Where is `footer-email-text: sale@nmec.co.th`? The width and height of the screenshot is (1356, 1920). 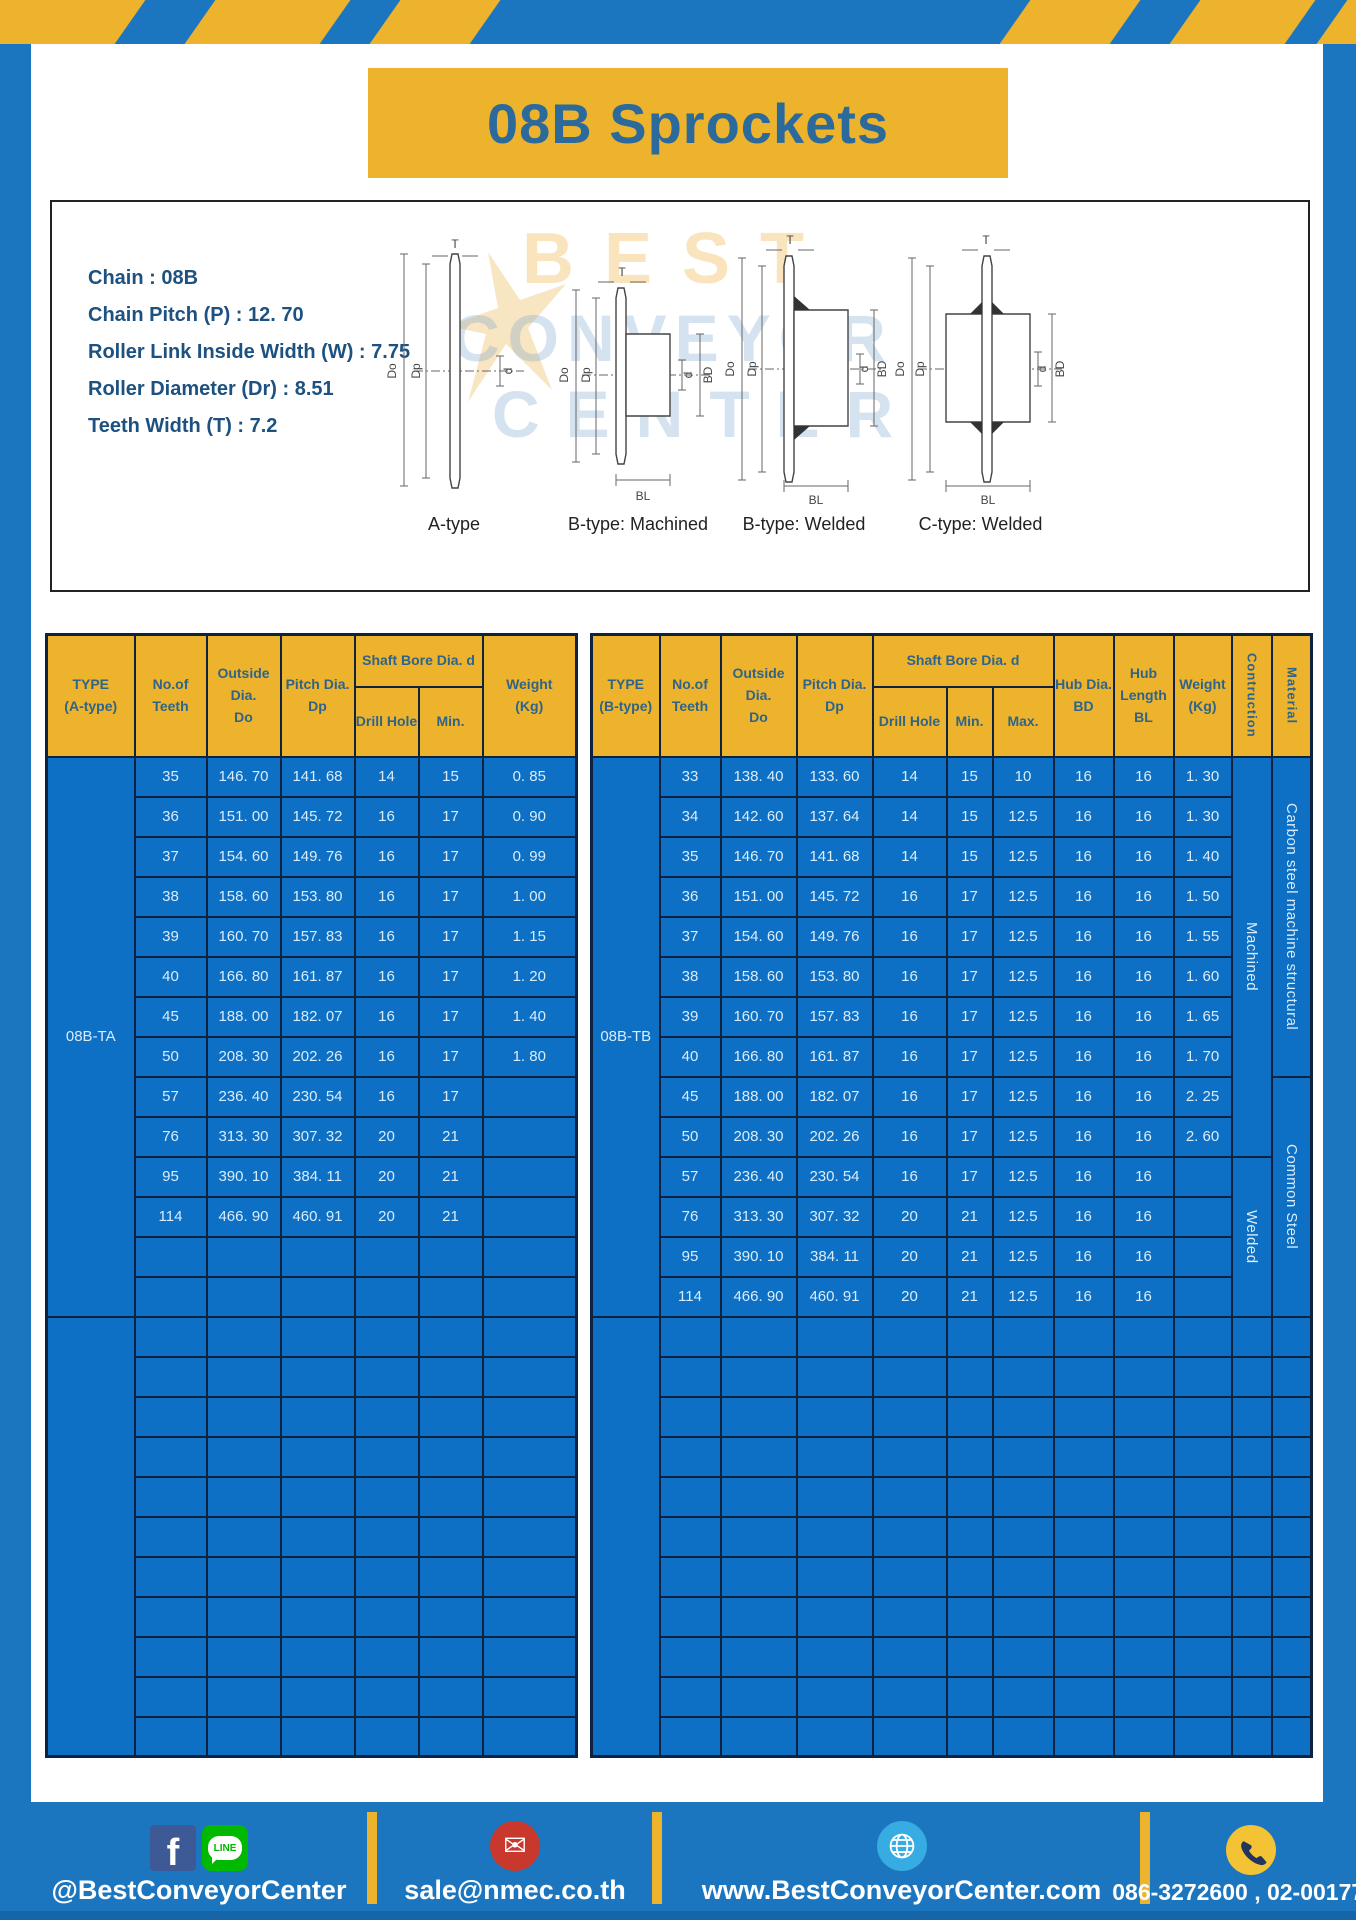 footer-email-text: sale@nmec.co.th is located at coordinates (515, 1890).